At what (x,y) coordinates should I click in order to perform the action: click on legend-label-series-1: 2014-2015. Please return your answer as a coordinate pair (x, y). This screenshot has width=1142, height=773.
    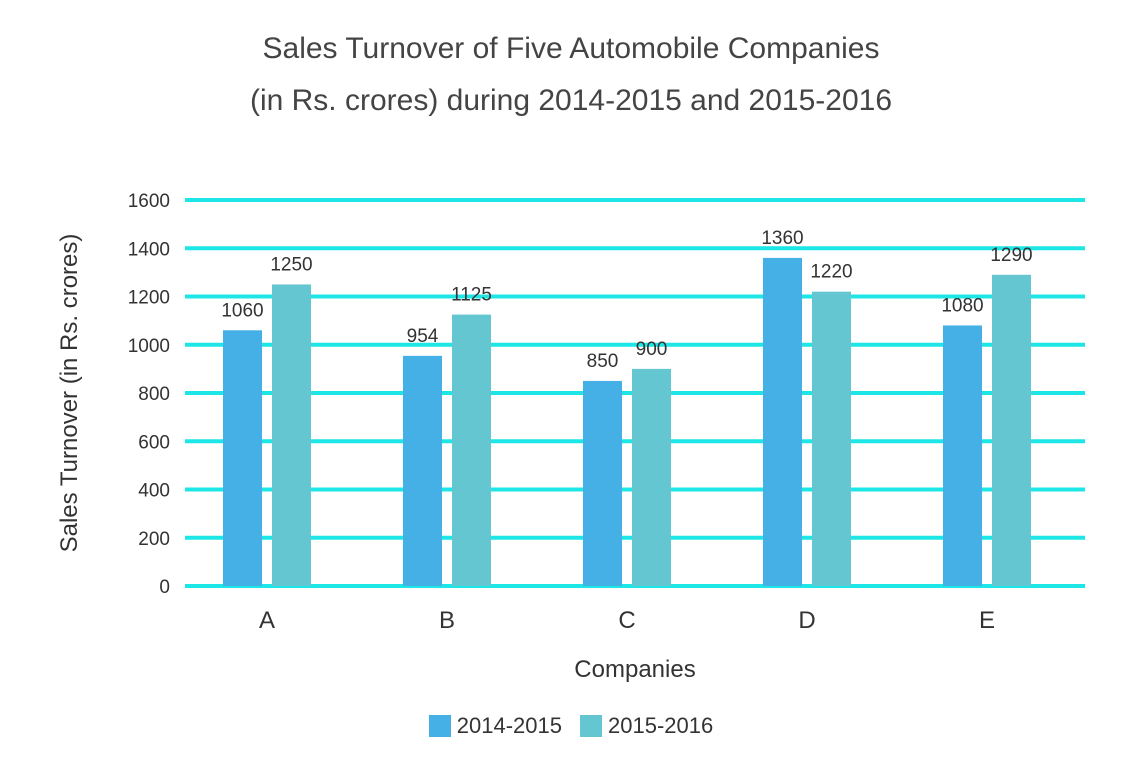
    Looking at the image, I should click on (509, 725).